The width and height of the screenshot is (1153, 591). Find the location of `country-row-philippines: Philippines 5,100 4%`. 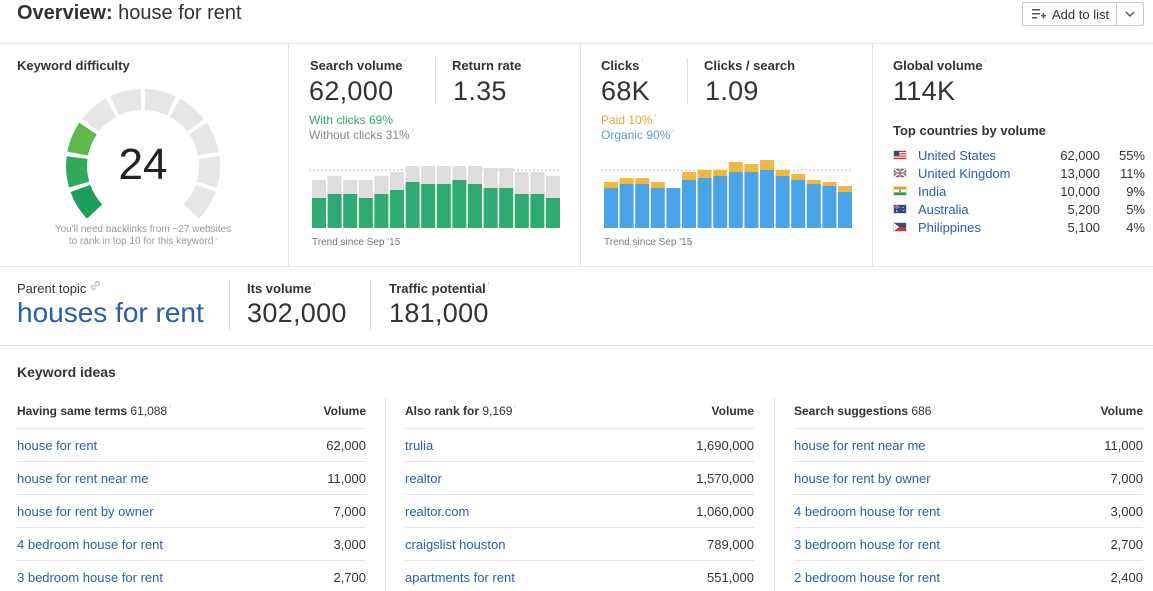

country-row-philippines: Philippines 5,100 4% is located at coordinates (1019, 227).